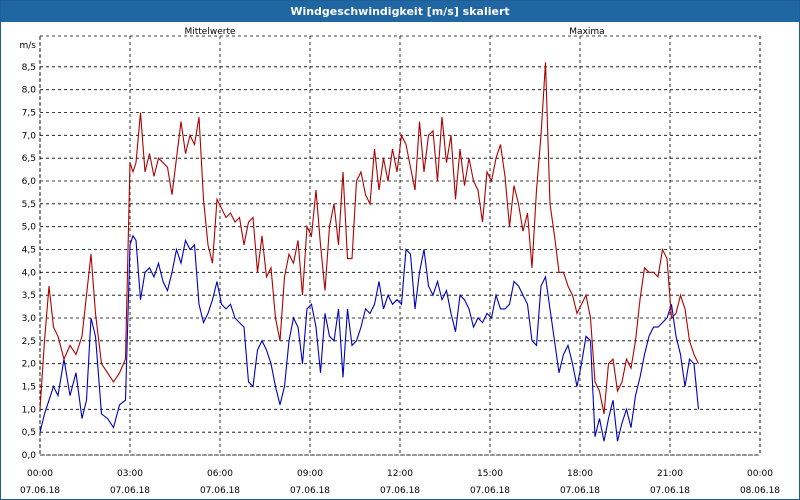 This screenshot has width=800, height=500. I want to click on y-tick-label: 4,0, so click(29, 273).